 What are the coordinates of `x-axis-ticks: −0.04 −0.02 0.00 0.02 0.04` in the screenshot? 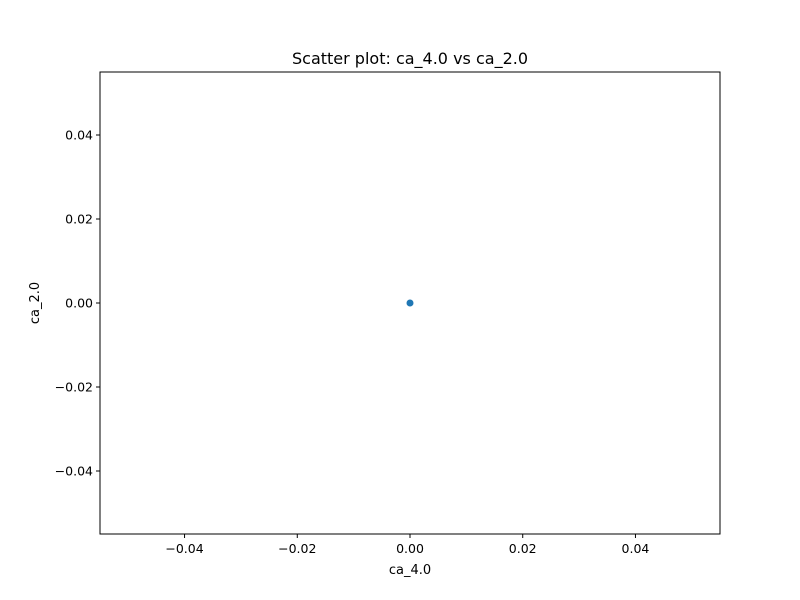 It's located at (407, 545).